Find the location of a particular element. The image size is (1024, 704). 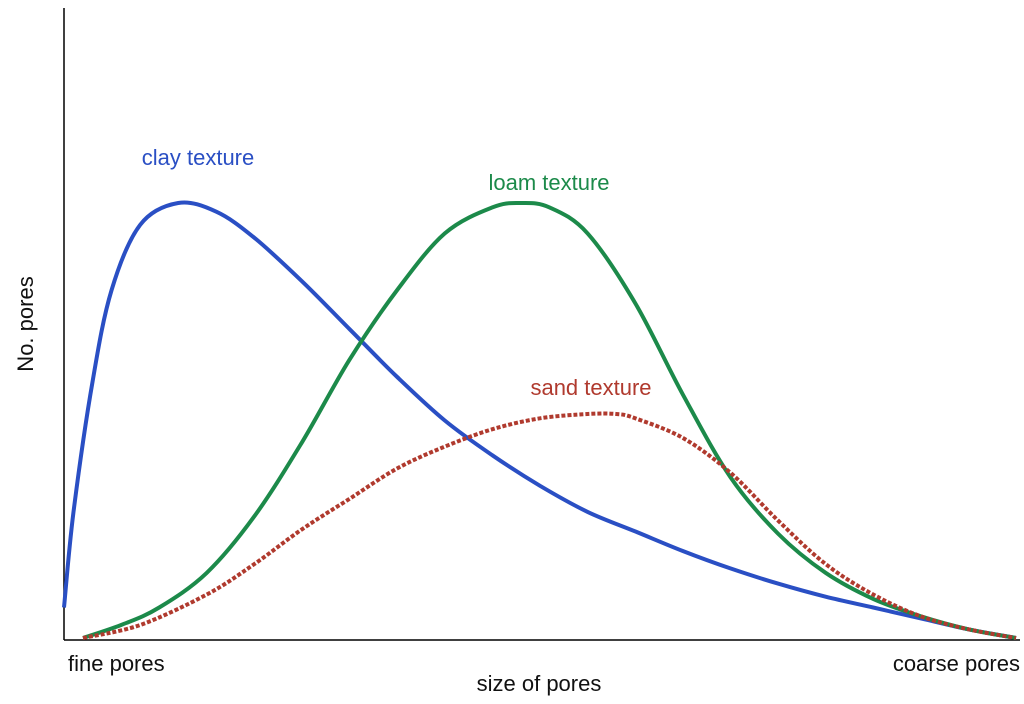

x-tick-label-coarse: coarse pores is located at coordinates (956, 663).